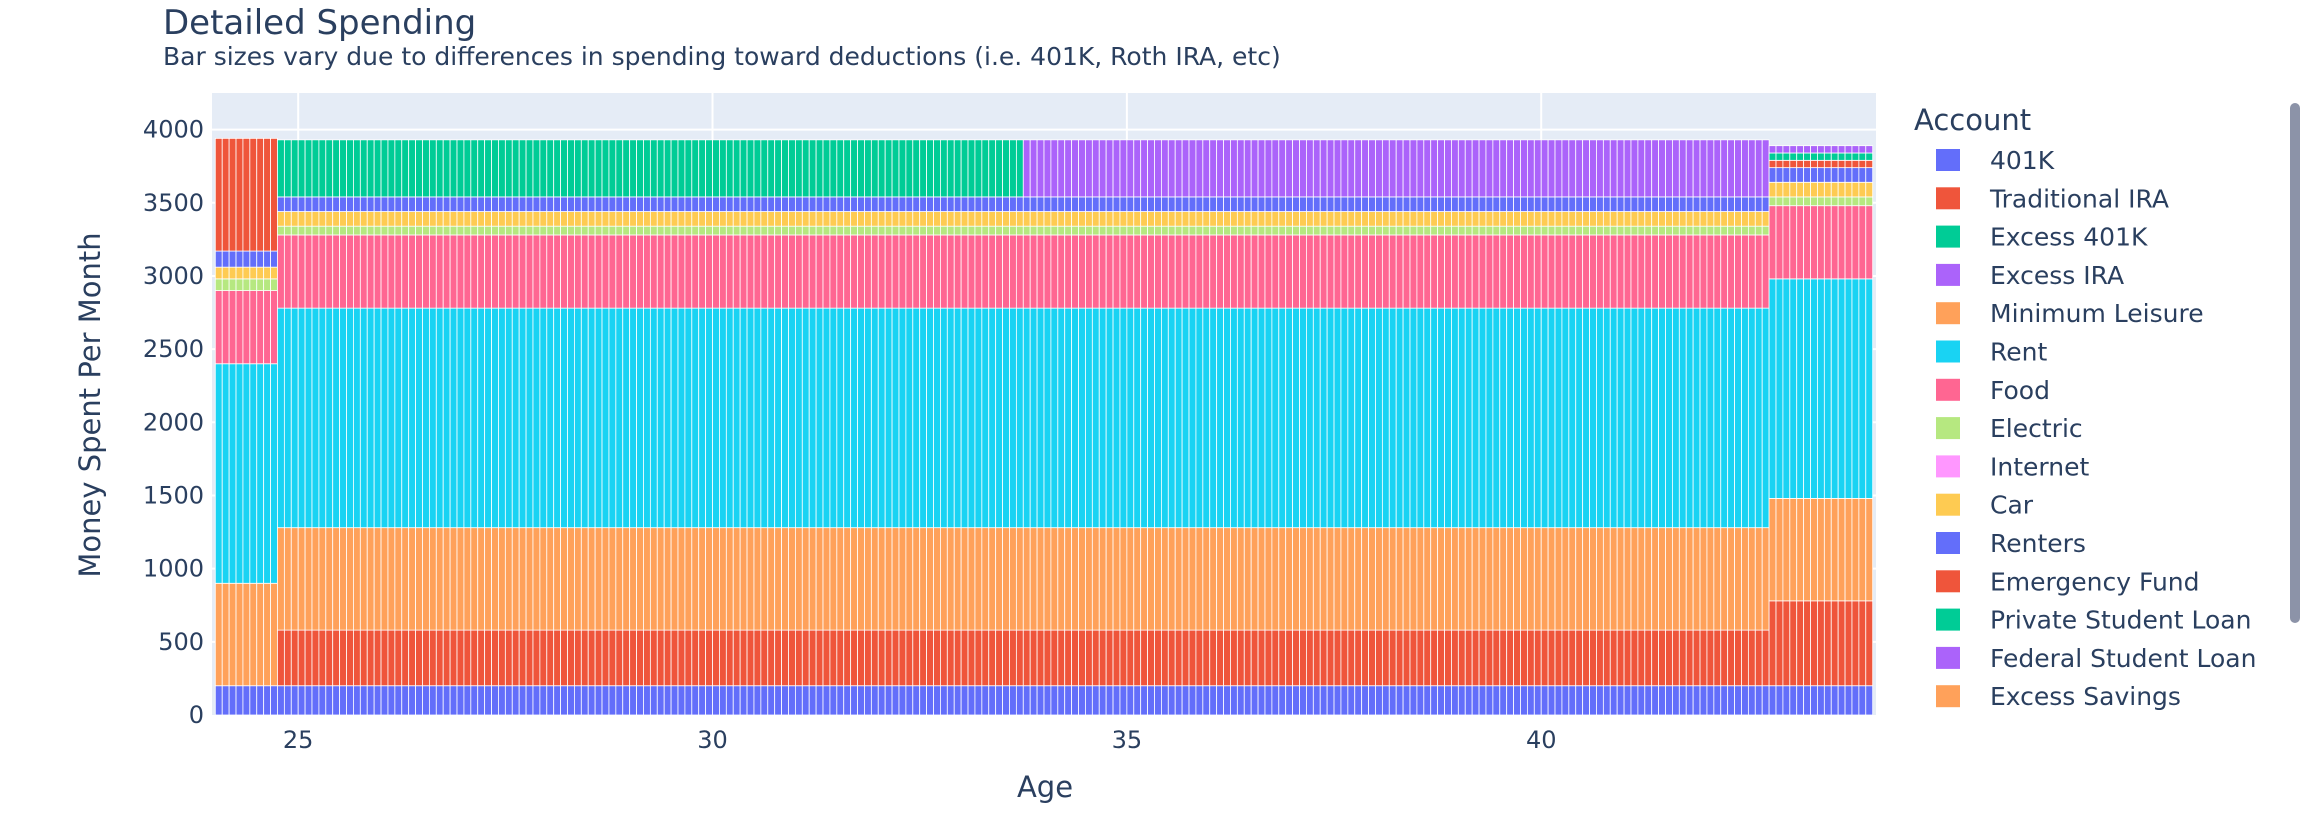 Image resolution: width=2320 pixels, height=826 pixels. I want to click on legend-item: Excess 401K, so click(2042, 237).